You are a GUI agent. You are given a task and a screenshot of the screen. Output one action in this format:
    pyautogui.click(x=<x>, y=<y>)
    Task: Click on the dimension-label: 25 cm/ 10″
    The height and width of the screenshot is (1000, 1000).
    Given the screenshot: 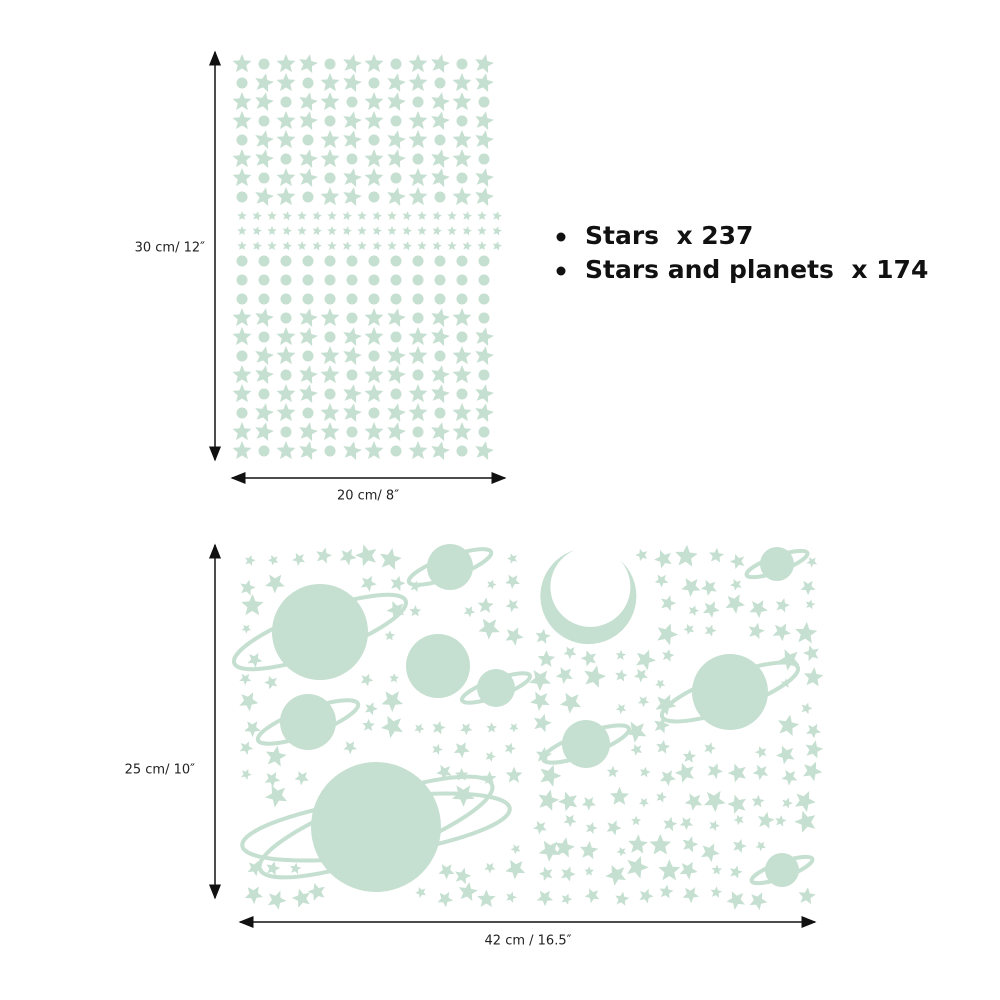 What is the action you would take?
    pyautogui.click(x=160, y=770)
    